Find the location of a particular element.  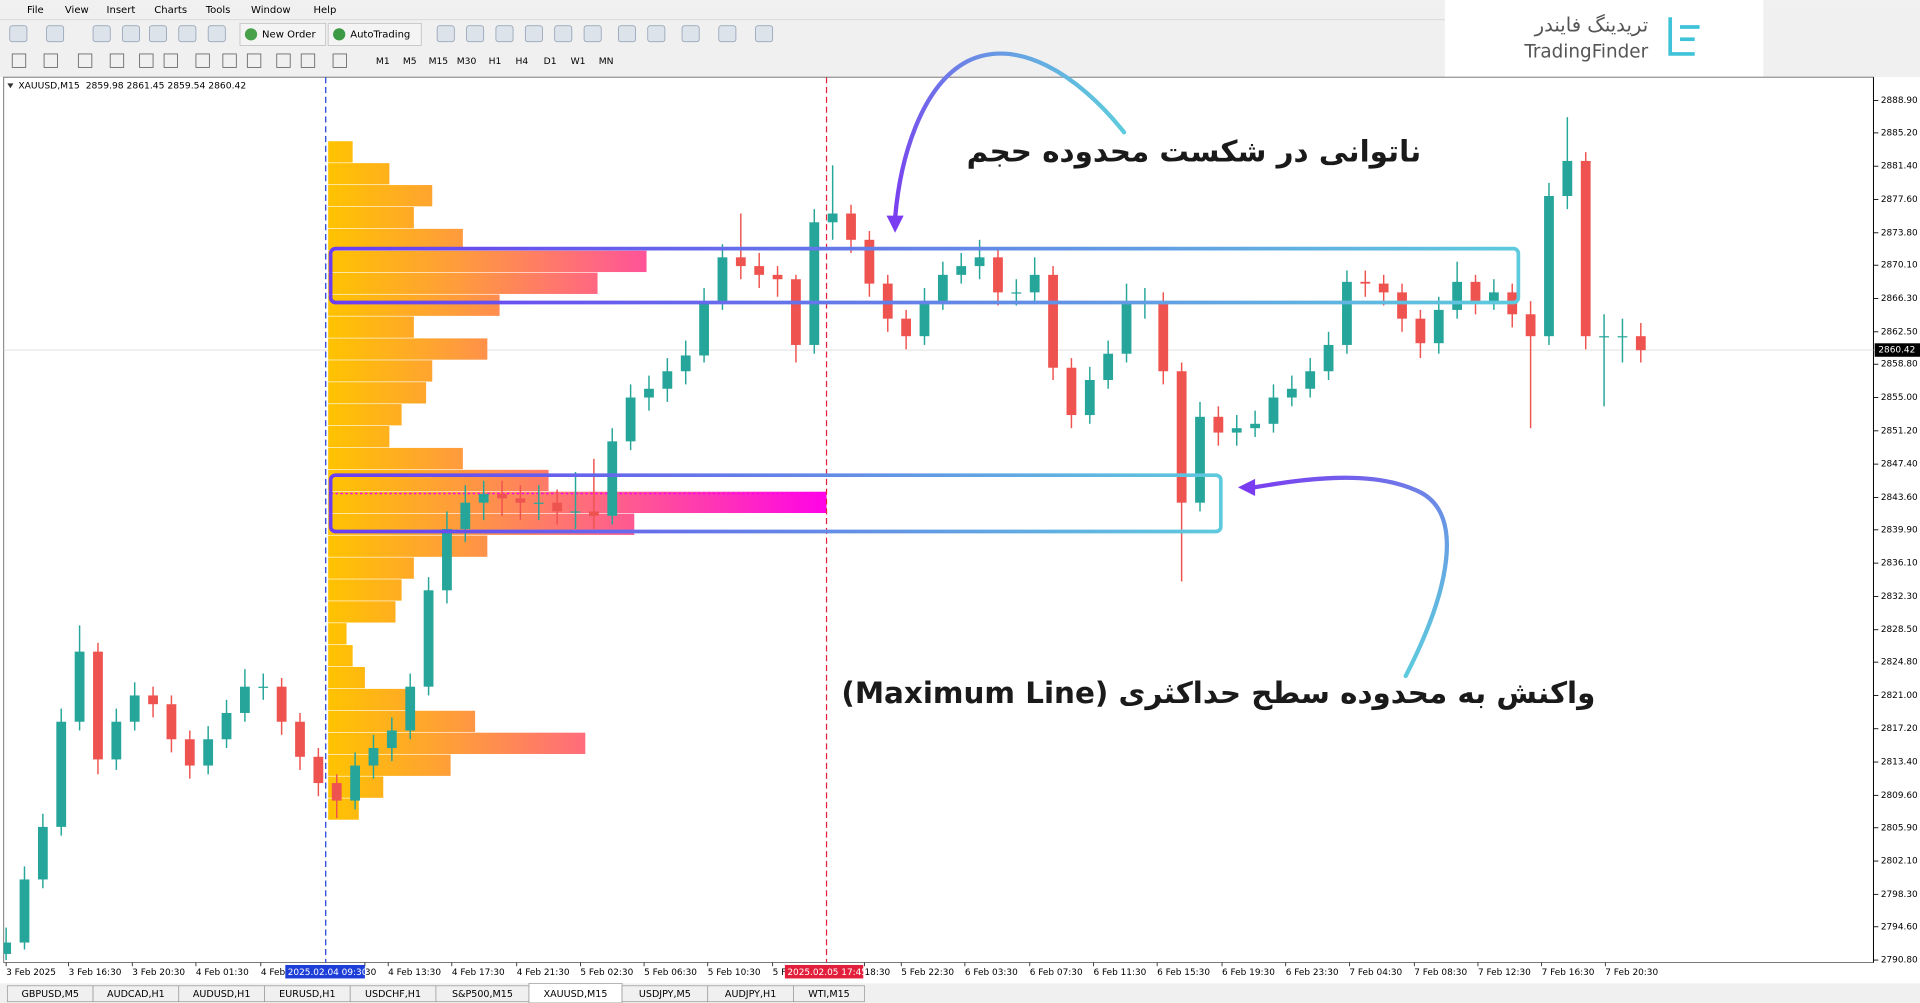

x-tick-label: 5 Feb 10:30 is located at coordinates (734, 973).